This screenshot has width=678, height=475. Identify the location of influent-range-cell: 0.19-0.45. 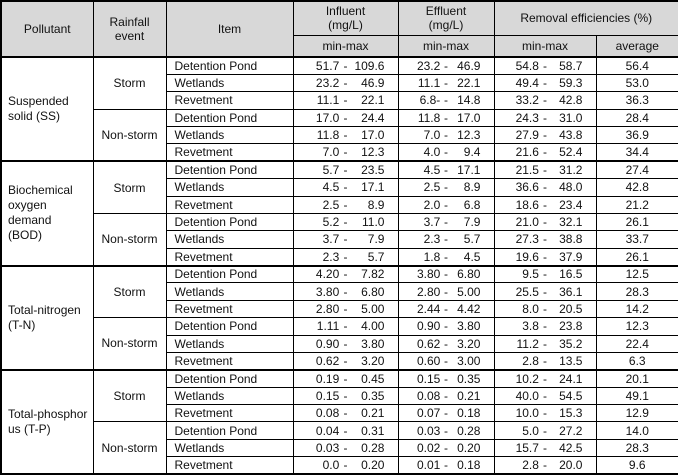
(345, 378).